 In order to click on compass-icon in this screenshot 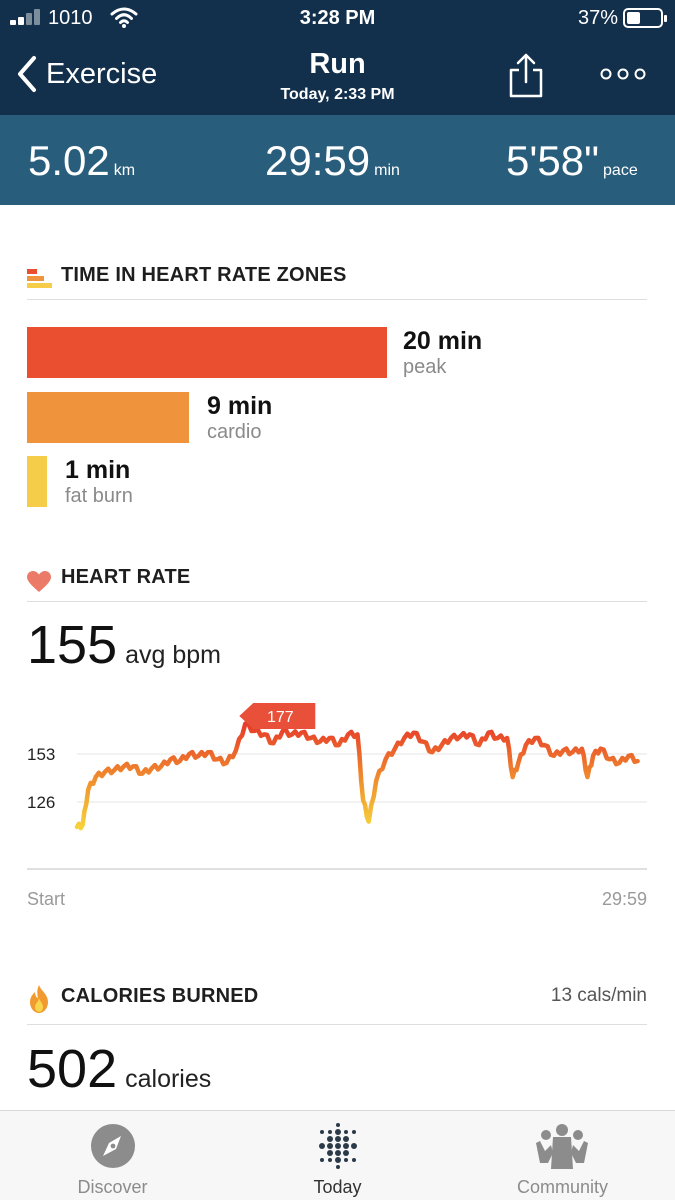, I will do `click(113, 1146)`.